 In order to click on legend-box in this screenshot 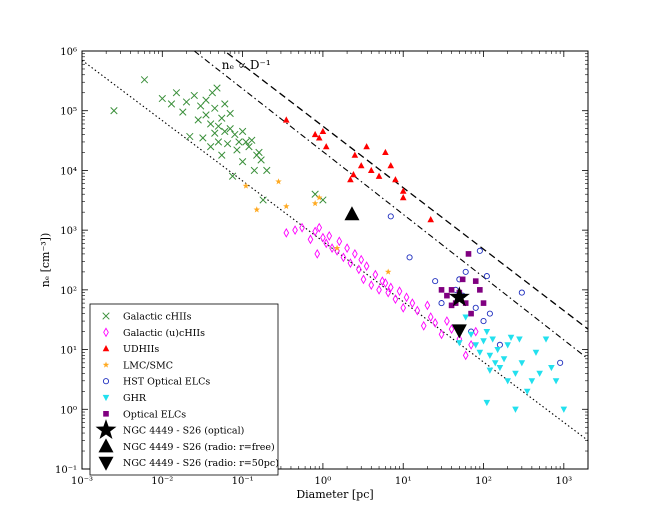, I will do `click(184, 389)`.